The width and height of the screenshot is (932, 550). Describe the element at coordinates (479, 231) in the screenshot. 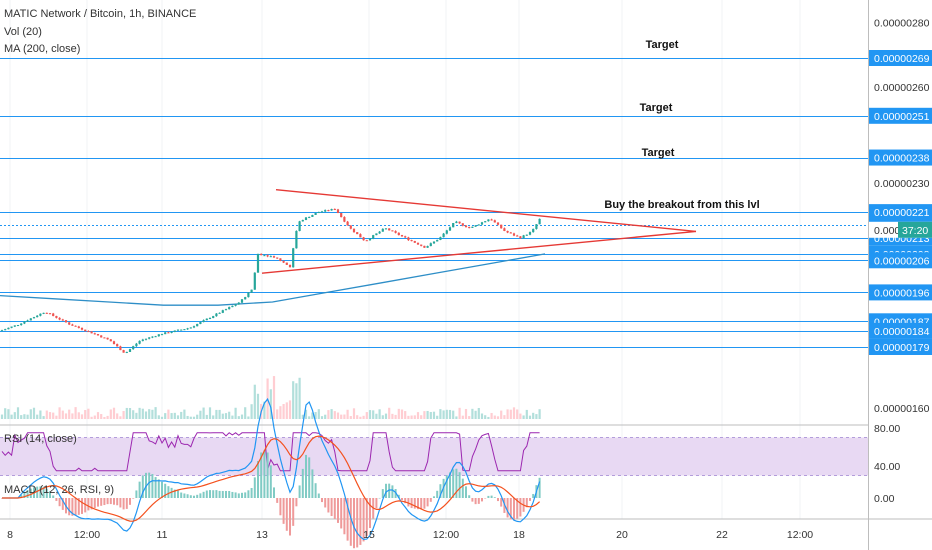

I see `triangle-pattern` at that location.